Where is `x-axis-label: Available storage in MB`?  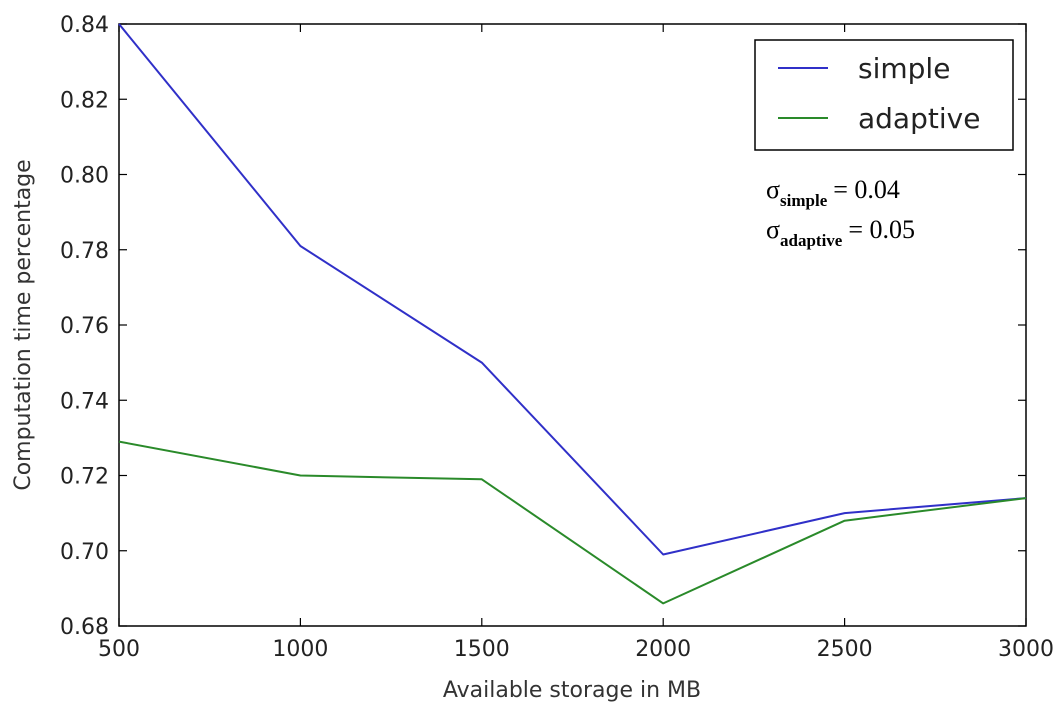 x-axis-label: Available storage in MB is located at coordinates (572, 690).